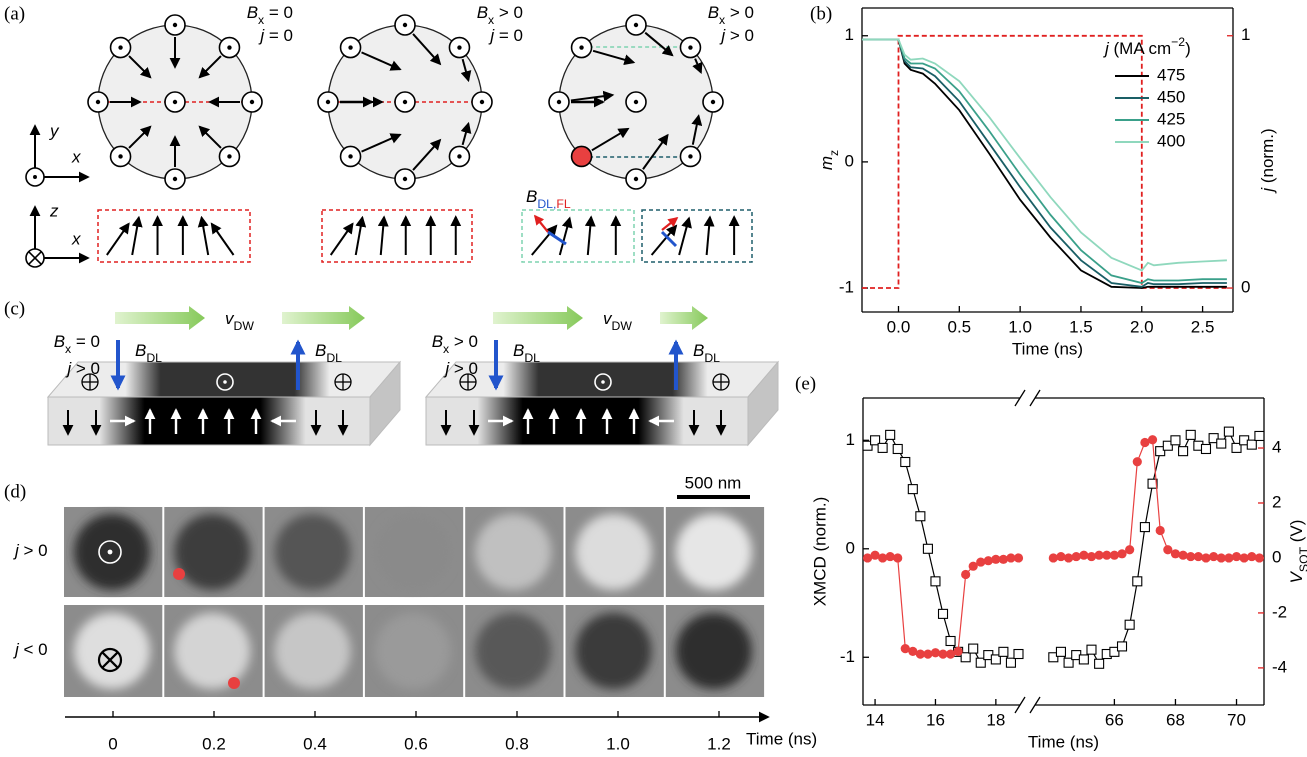 This screenshot has height=757, width=1307. I want to click on x-tick-label: 16, so click(935, 719).